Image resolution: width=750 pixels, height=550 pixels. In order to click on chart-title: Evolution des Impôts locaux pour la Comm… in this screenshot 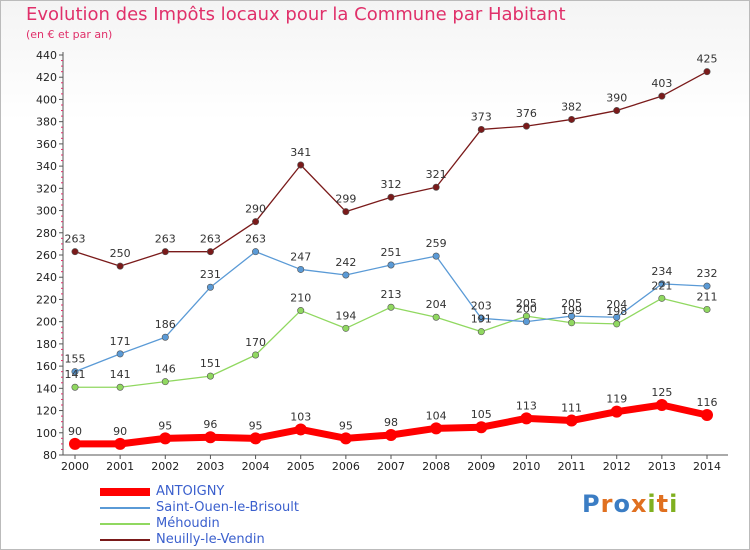, I will do `click(296, 14)`.